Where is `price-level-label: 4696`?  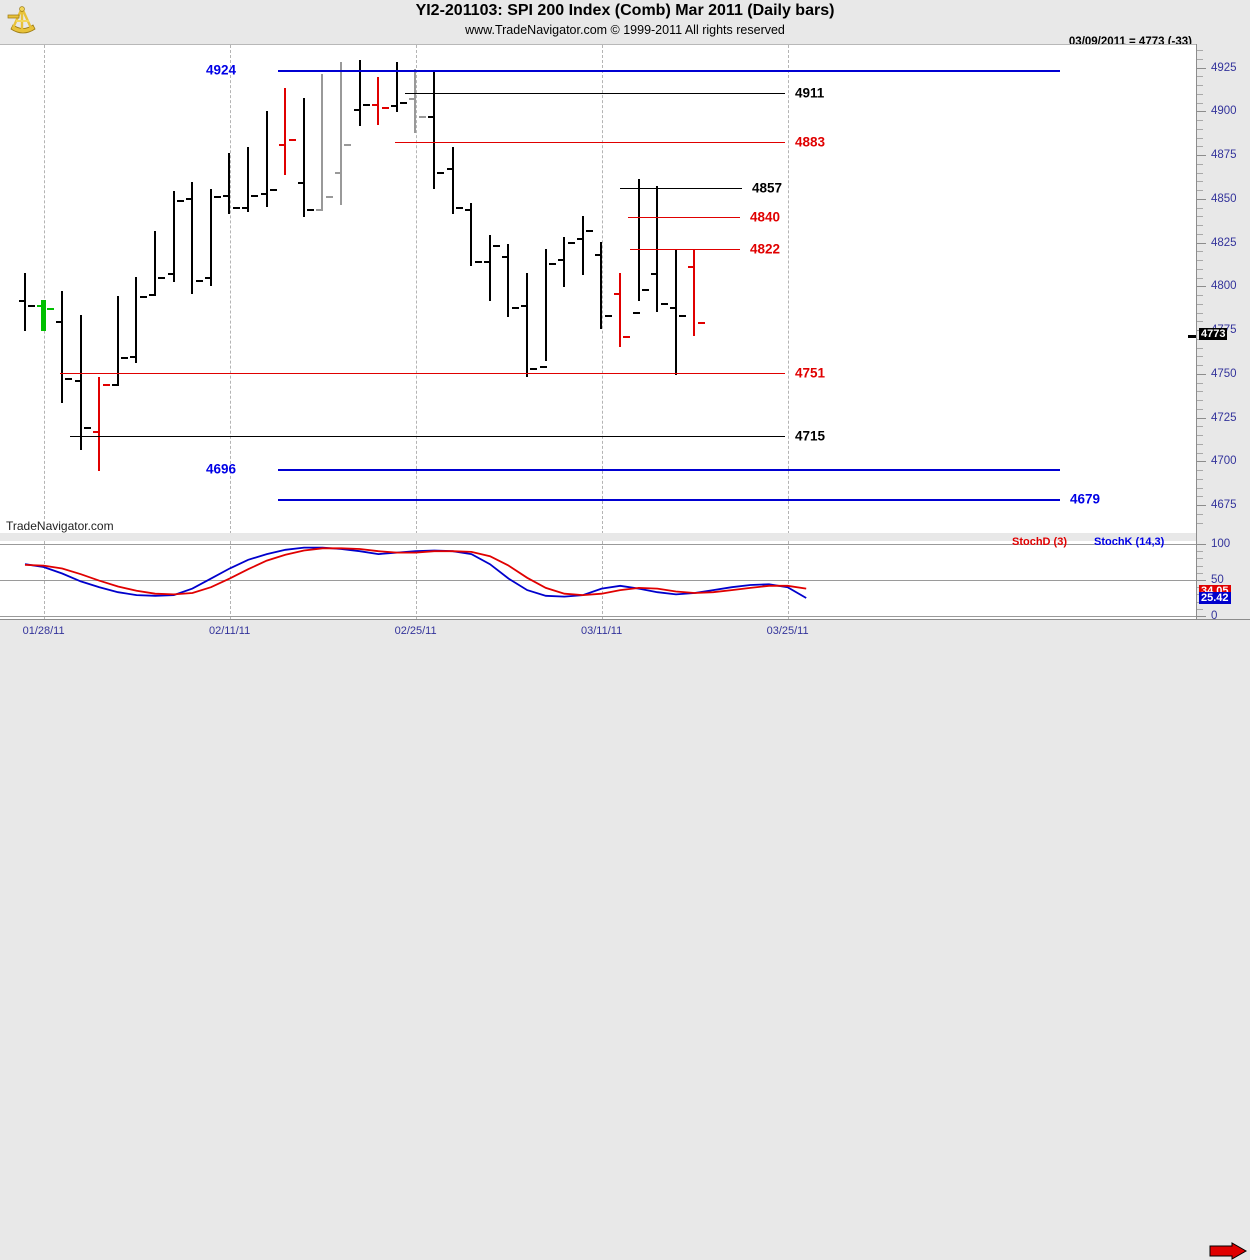
price-level-label: 4696 is located at coordinates (220, 469).